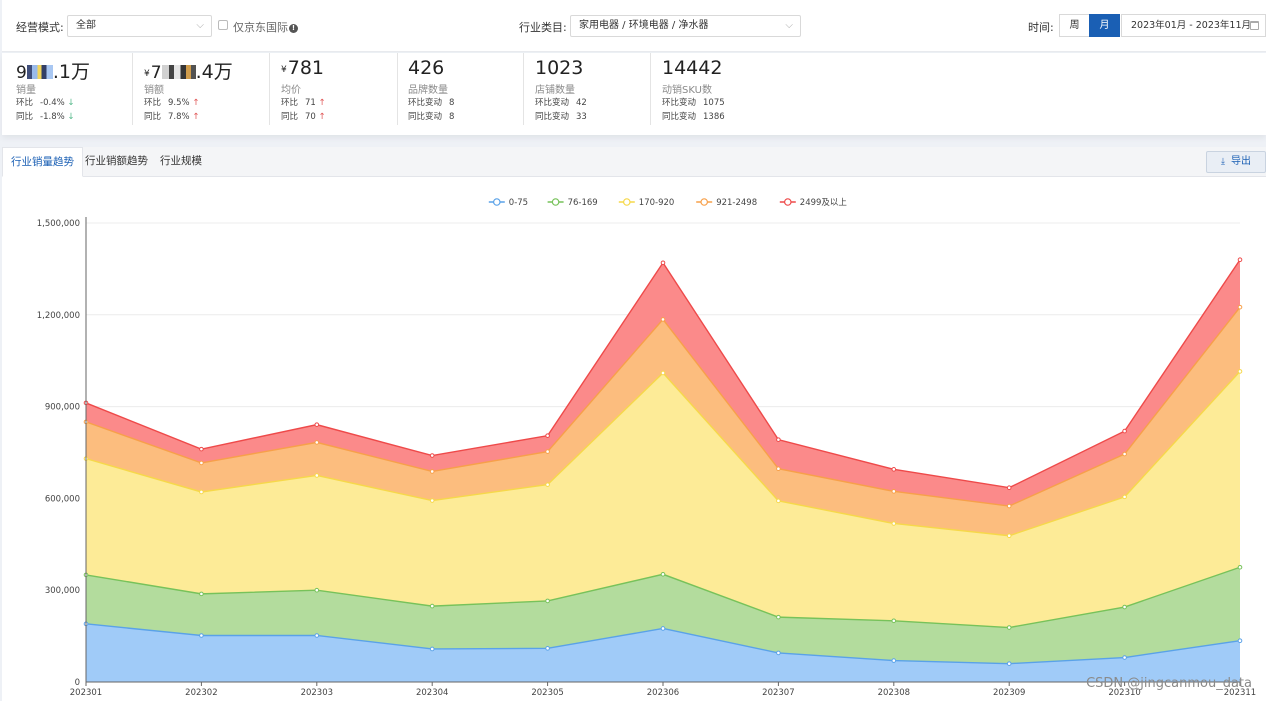  What do you see at coordinates (181, 161) in the screenshot?
I see `tab-industry-scale: 行业规模` at bounding box center [181, 161].